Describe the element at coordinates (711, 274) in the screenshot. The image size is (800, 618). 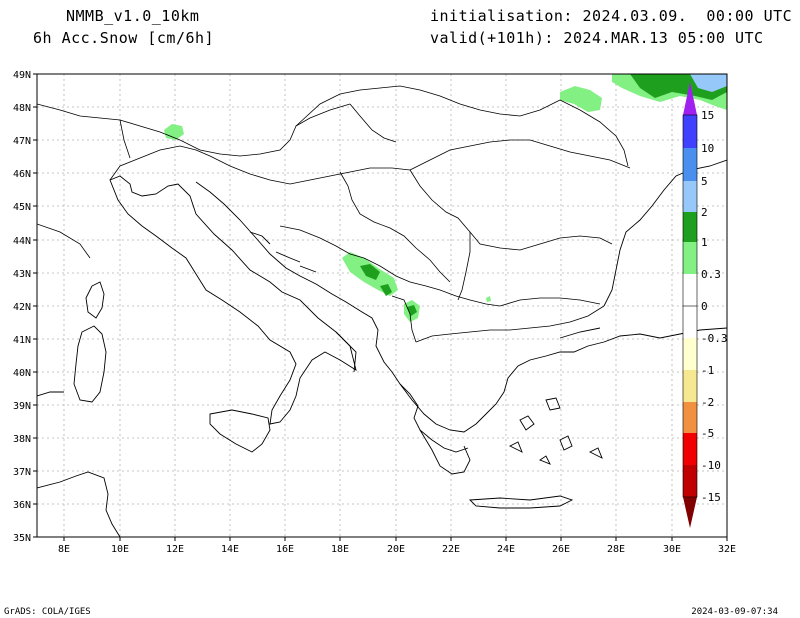
I see `colorbar-label: 0.3` at that location.